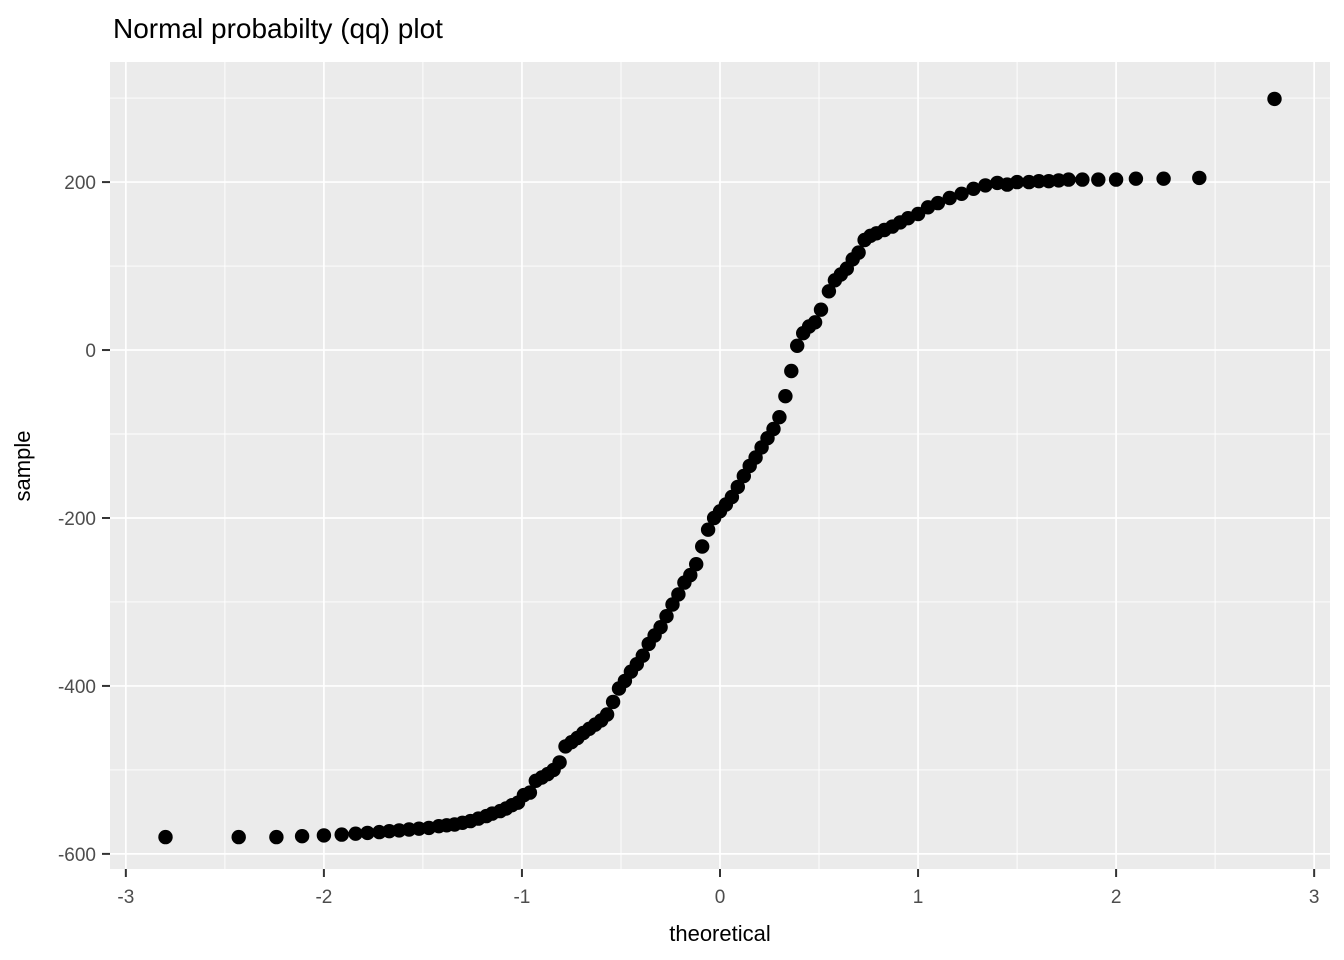  I want to click on x-tick-label: -3, so click(125, 897).